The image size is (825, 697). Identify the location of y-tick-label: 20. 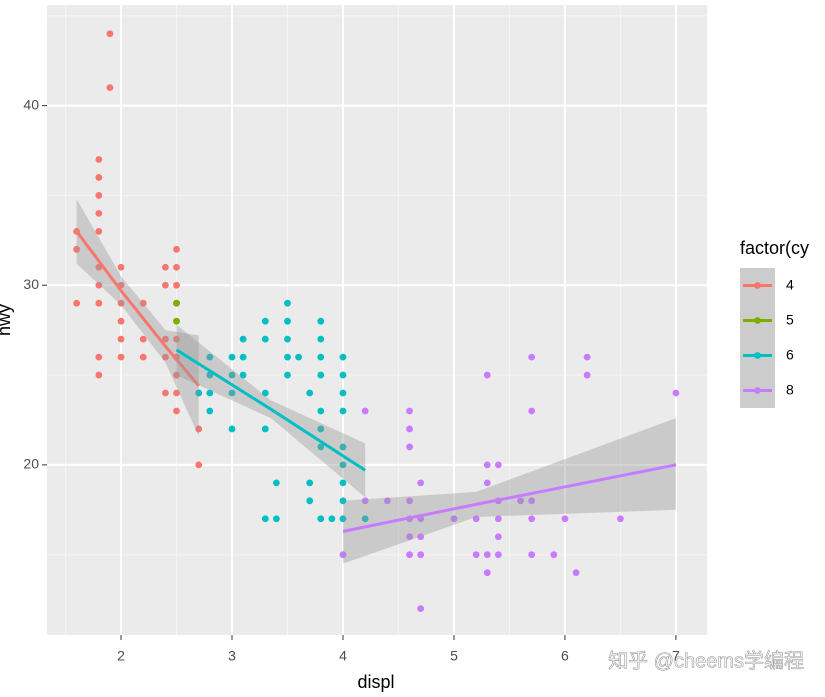
(31, 464).